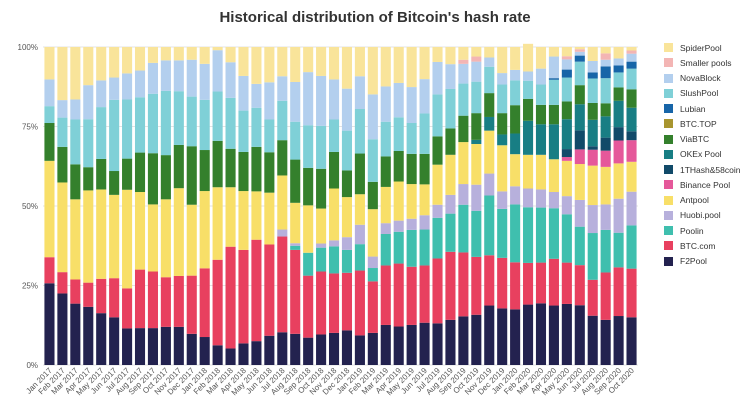 This screenshot has height=416, width=750. I want to click on legend-label: Smaller pools, so click(706, 62).